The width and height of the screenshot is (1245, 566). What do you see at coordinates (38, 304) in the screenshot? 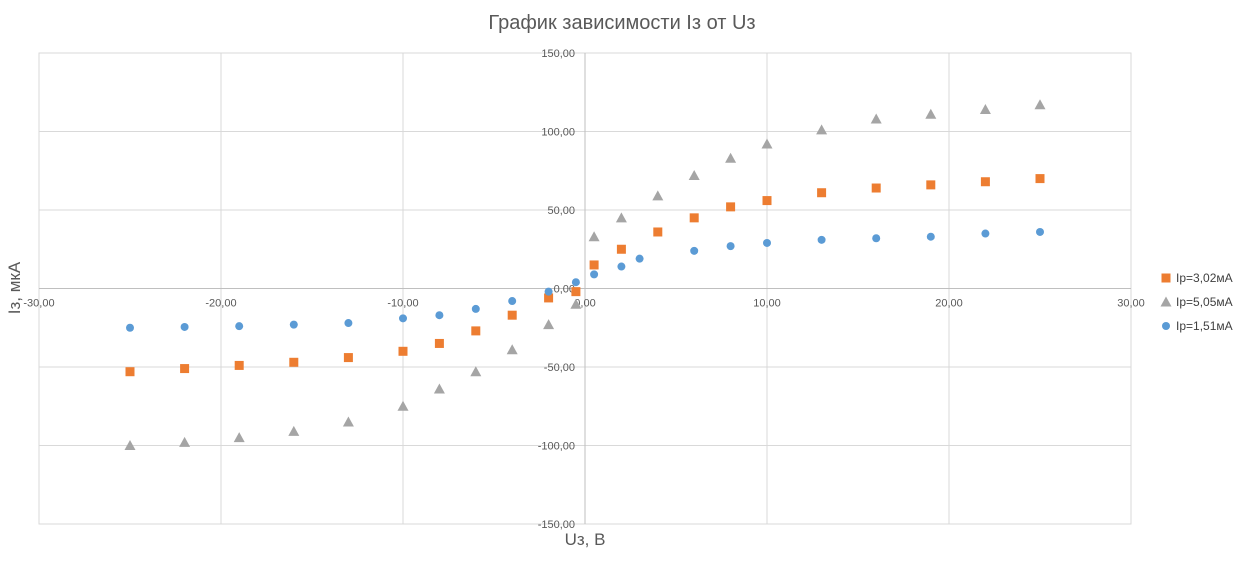
I see `x-tick-label: -30,00` at bounding box center [38, 304].